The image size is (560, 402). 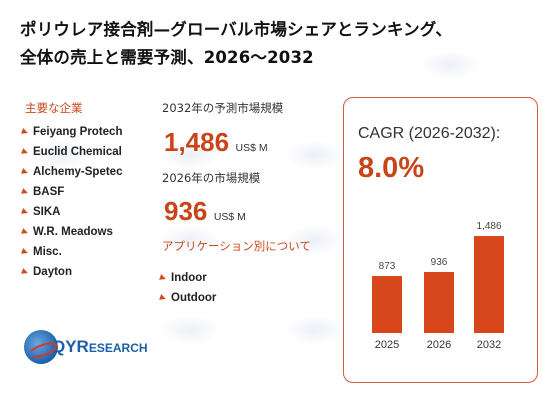 I want to click on application-item-label: Indoor, so click(x=189, y=278).